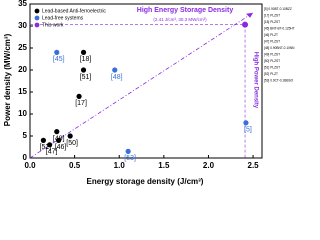 This screenshot has height=240, width=320. I want to click on y-axis-label: Power density (MW/cm³), so click(7, 79).